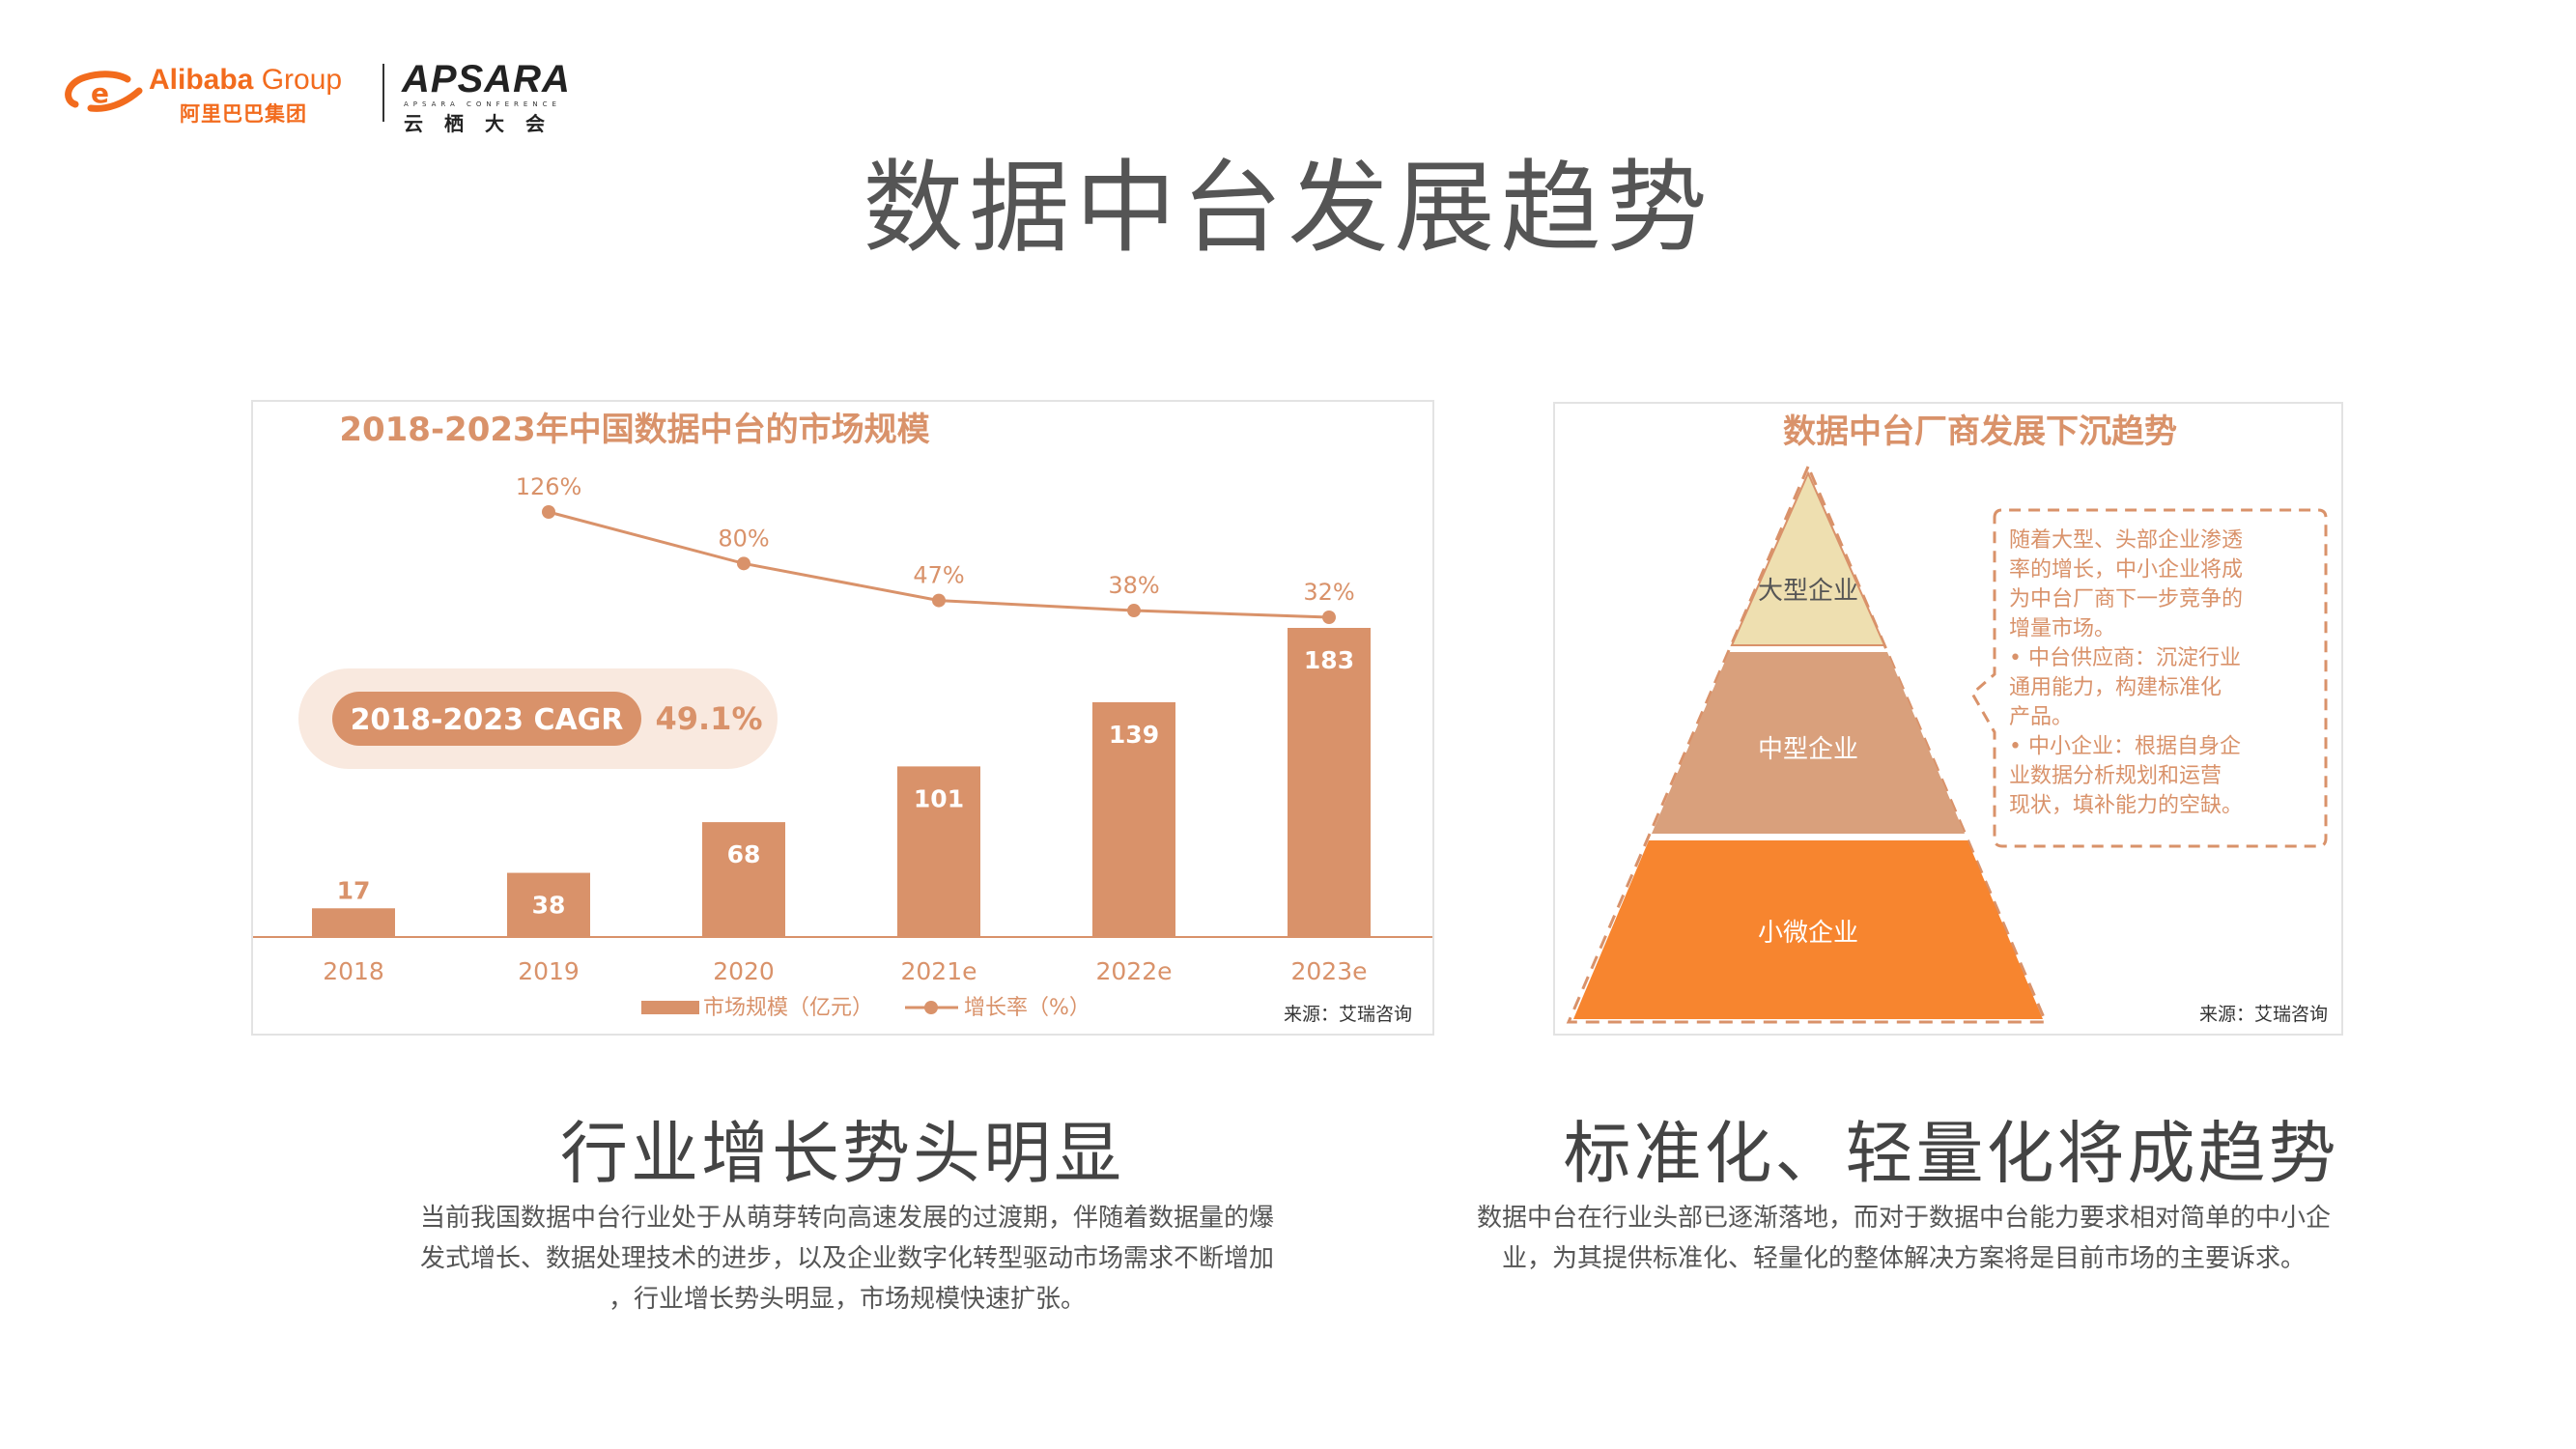  I want to click on bar-value-label: 38, so click(549, 906).